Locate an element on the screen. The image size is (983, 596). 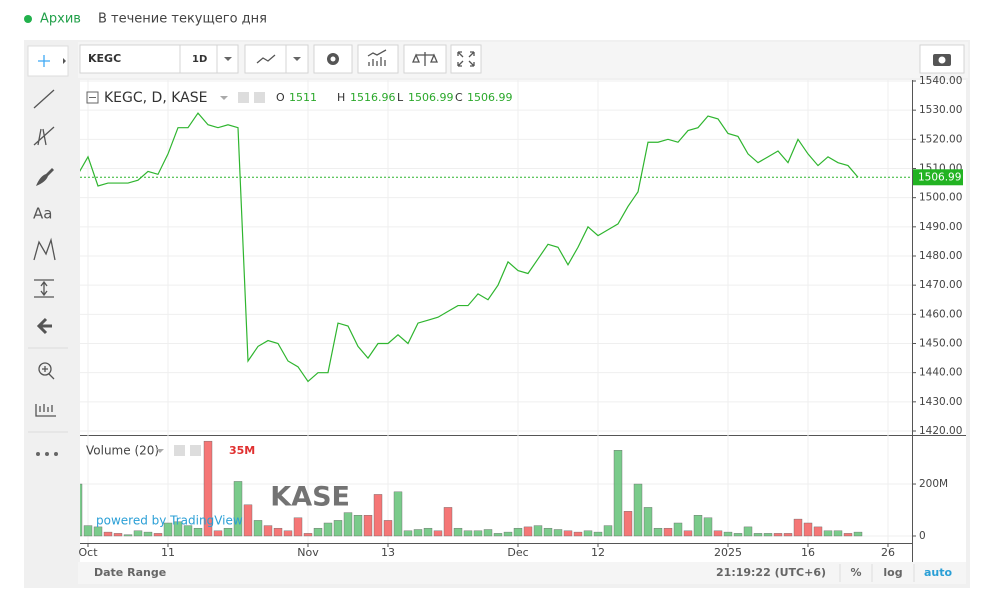
x-tick-label: 12 is located at coordinates (598, 552).